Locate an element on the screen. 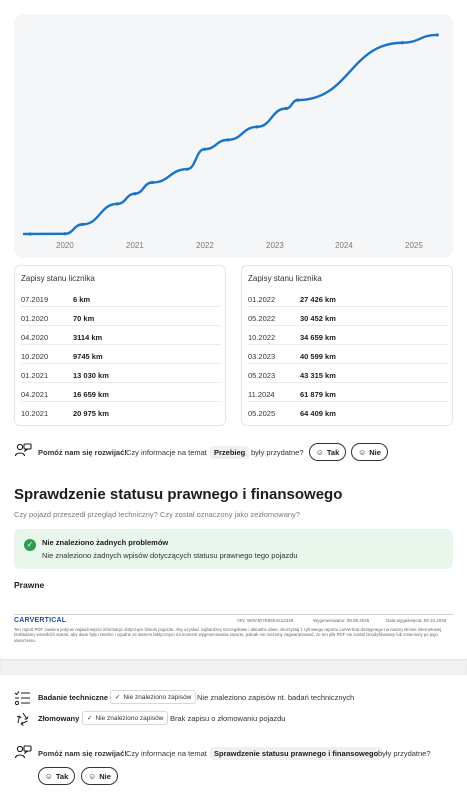 This screenshot has width=467, height=799. row-date: 03.2023 is located at coordinates (262, 356).